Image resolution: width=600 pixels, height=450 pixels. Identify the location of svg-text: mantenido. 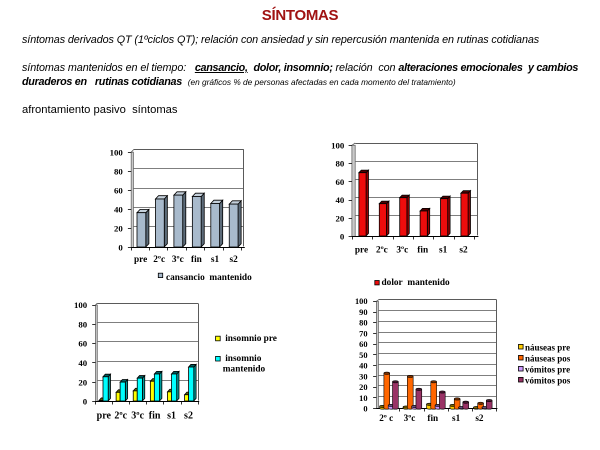
(244, 370).